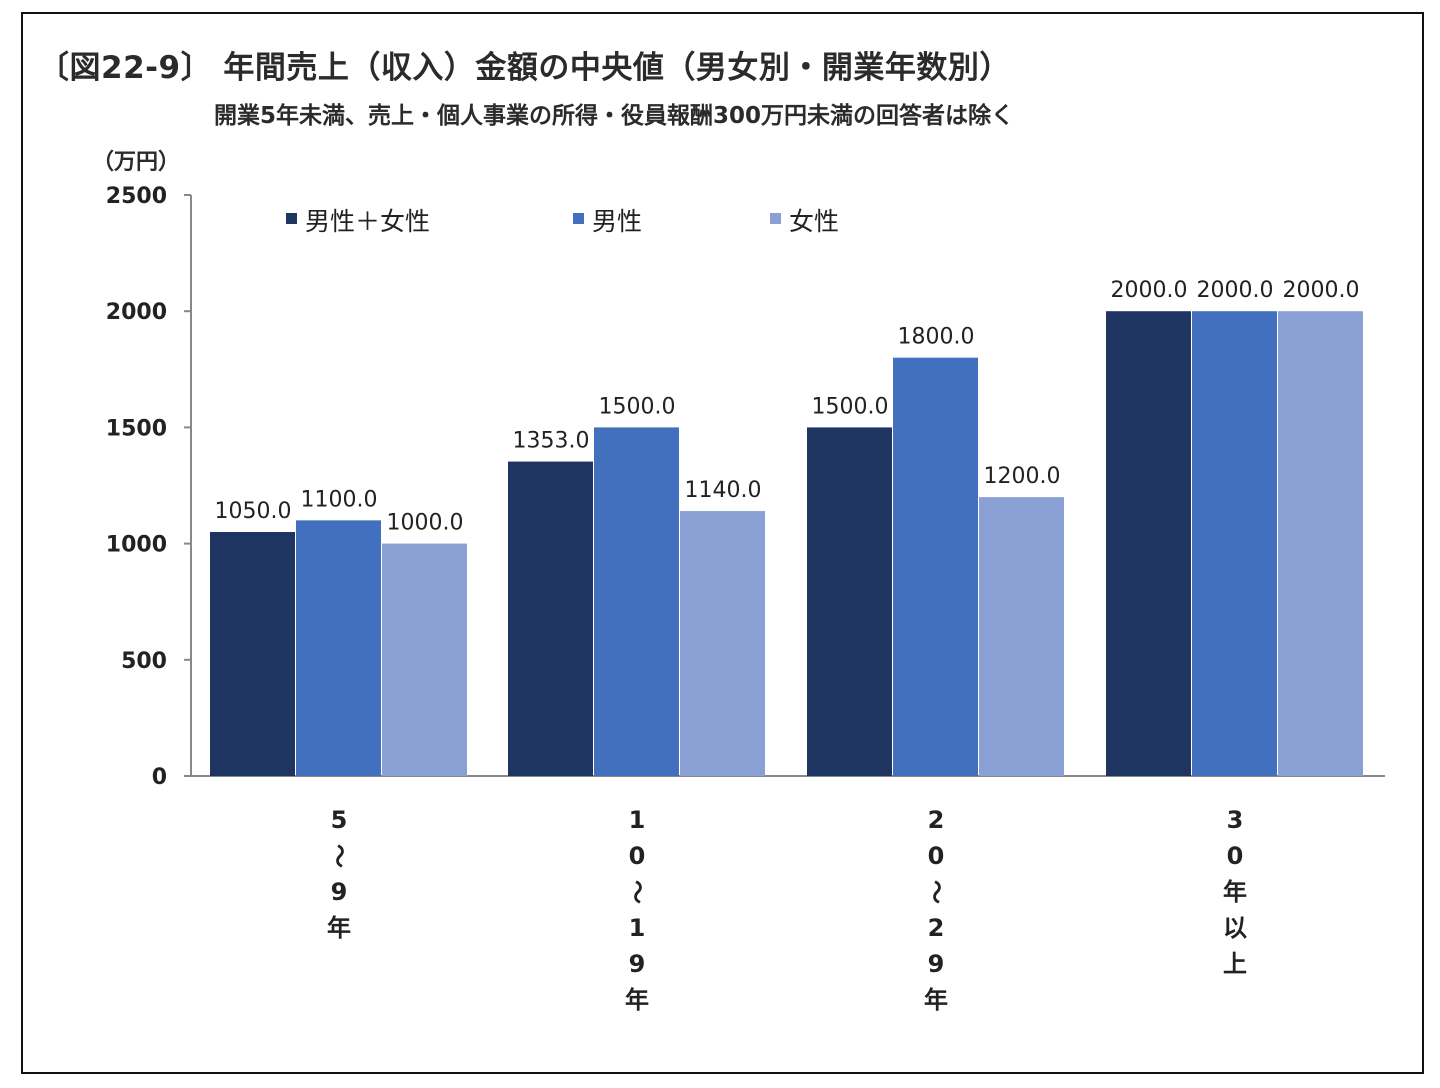 The image size is (1440, 1088). I want to click on data-label: 1050.0, so click(253, 511).